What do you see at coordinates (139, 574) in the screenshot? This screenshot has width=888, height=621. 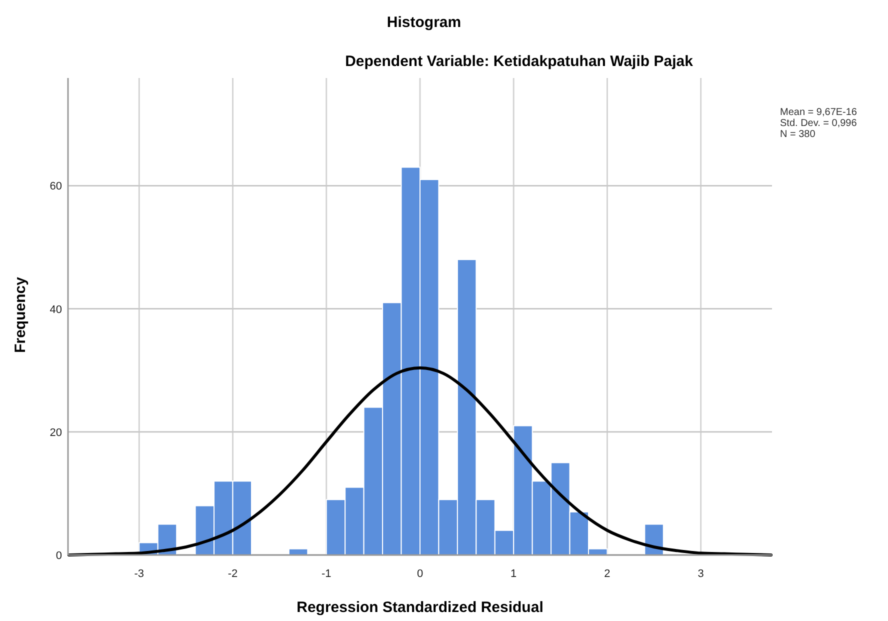 I see `x-tick-label: -3` at bounding box center [139, 574].